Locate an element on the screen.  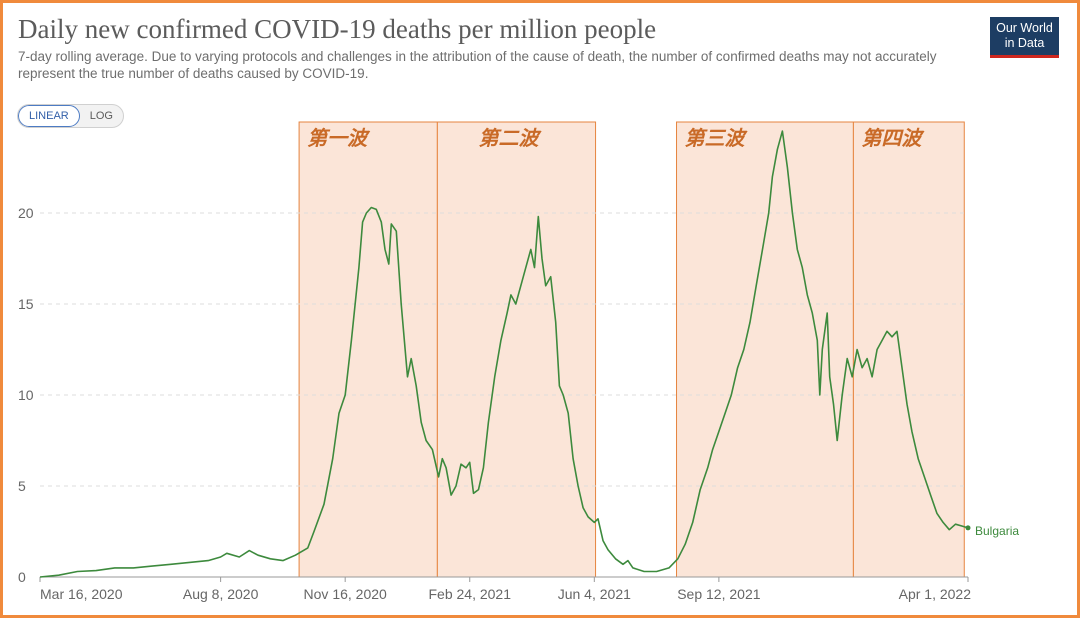
x-tick-label: Apr 1, 2022 is located at coordinates (935, 594).